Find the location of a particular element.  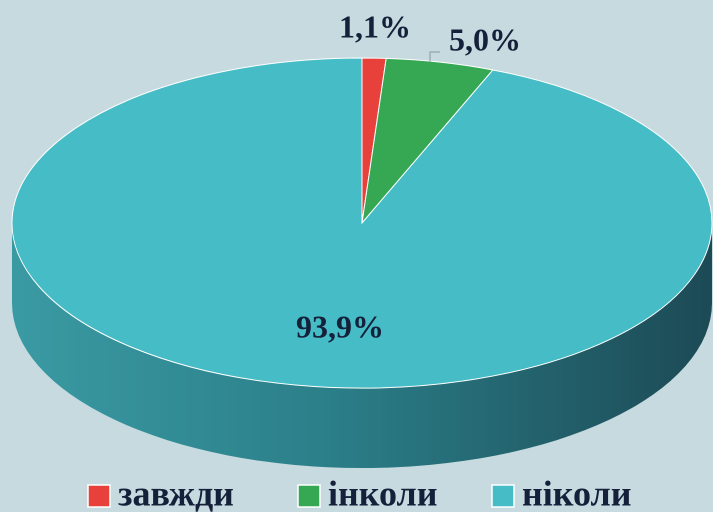

legend-label: завжди is located at coordinates (176, 492).